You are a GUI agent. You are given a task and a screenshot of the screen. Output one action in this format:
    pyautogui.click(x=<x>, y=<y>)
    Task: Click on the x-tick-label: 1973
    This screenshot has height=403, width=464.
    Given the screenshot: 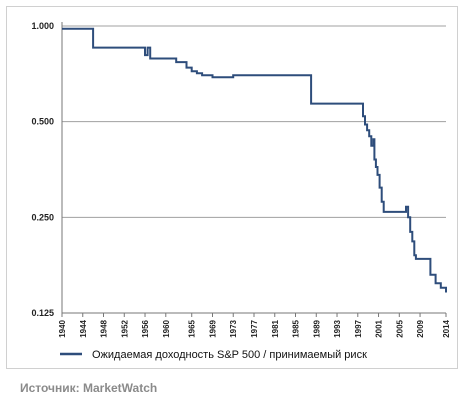 What is the action you would take?
    pyautogui.click(x=233, y=328)
    